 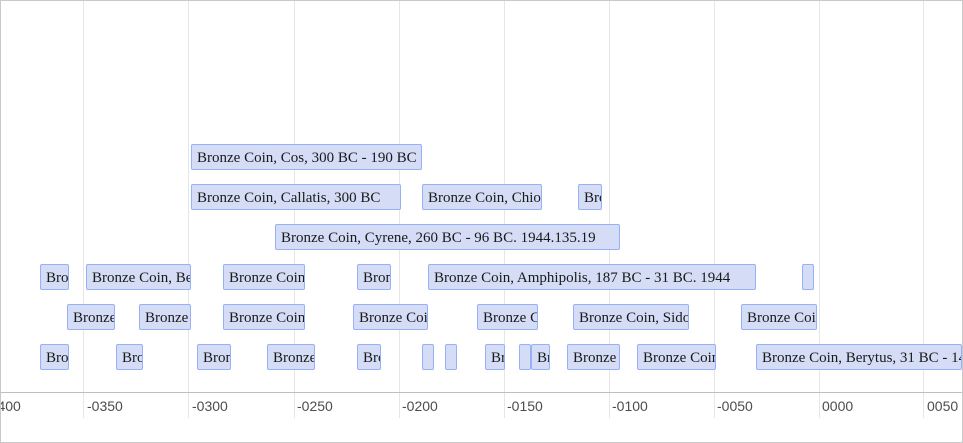 I want to click on tick-label: -0100, so click(x=630, y=406).